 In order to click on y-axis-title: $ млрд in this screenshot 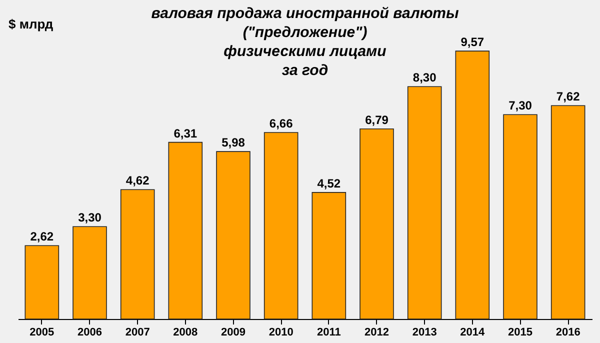, I will do `click(31, 24)`.